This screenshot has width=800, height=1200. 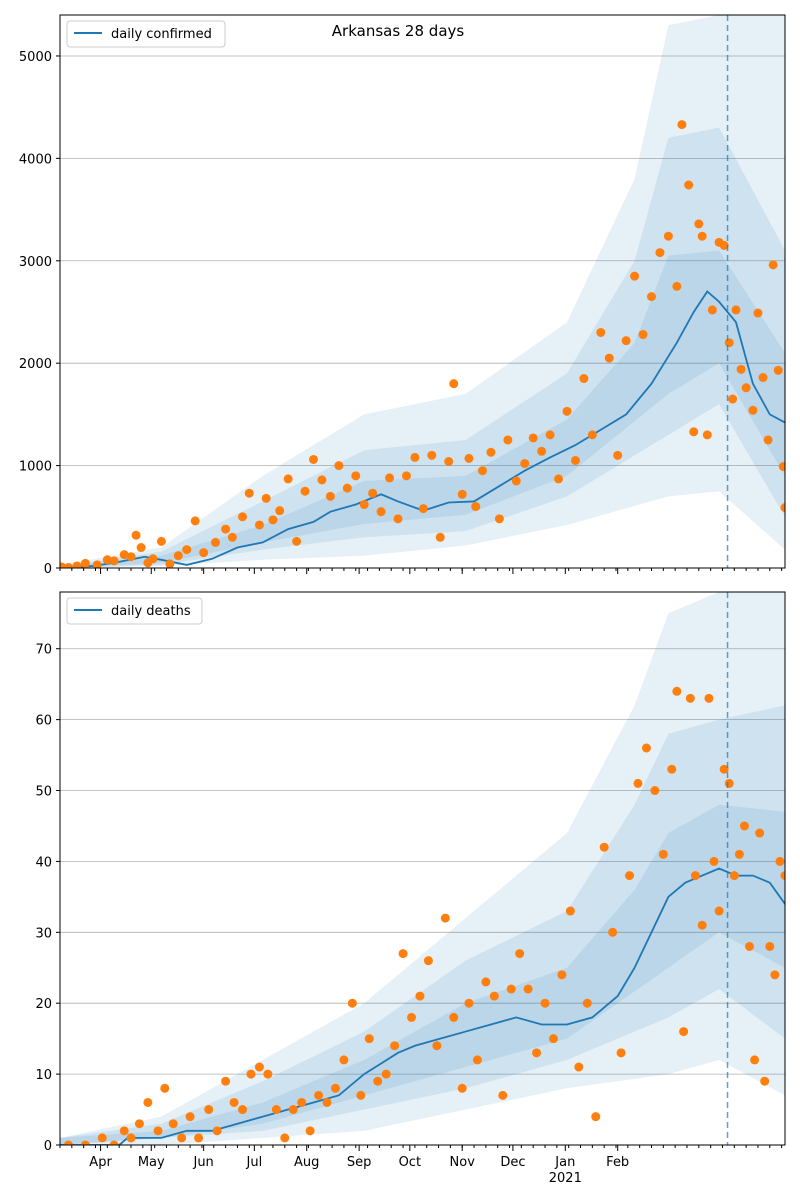 I want to click on x-tick-label: Oct, so click(x=410, y=1162).